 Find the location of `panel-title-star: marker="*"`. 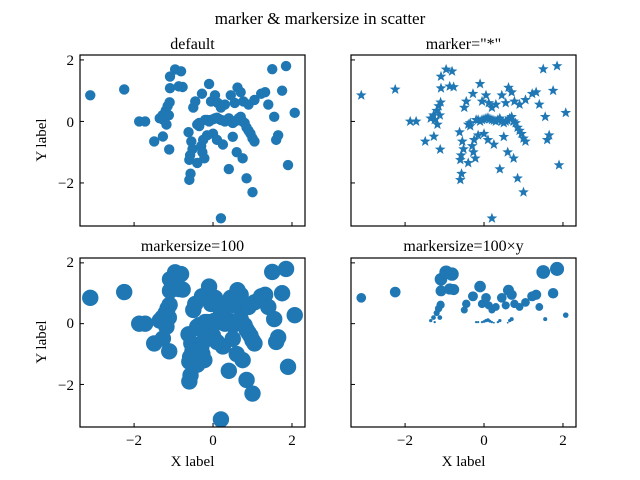

panel-title-star: marker="*" is located at coordinates (463, 44).